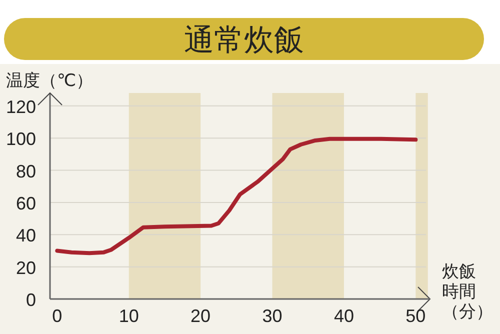 The width and height of the screenshot is (500, 334). Describe the element at coordinates (200, 316) in the screenshot. I see `x-tick-label: 20` at that location.